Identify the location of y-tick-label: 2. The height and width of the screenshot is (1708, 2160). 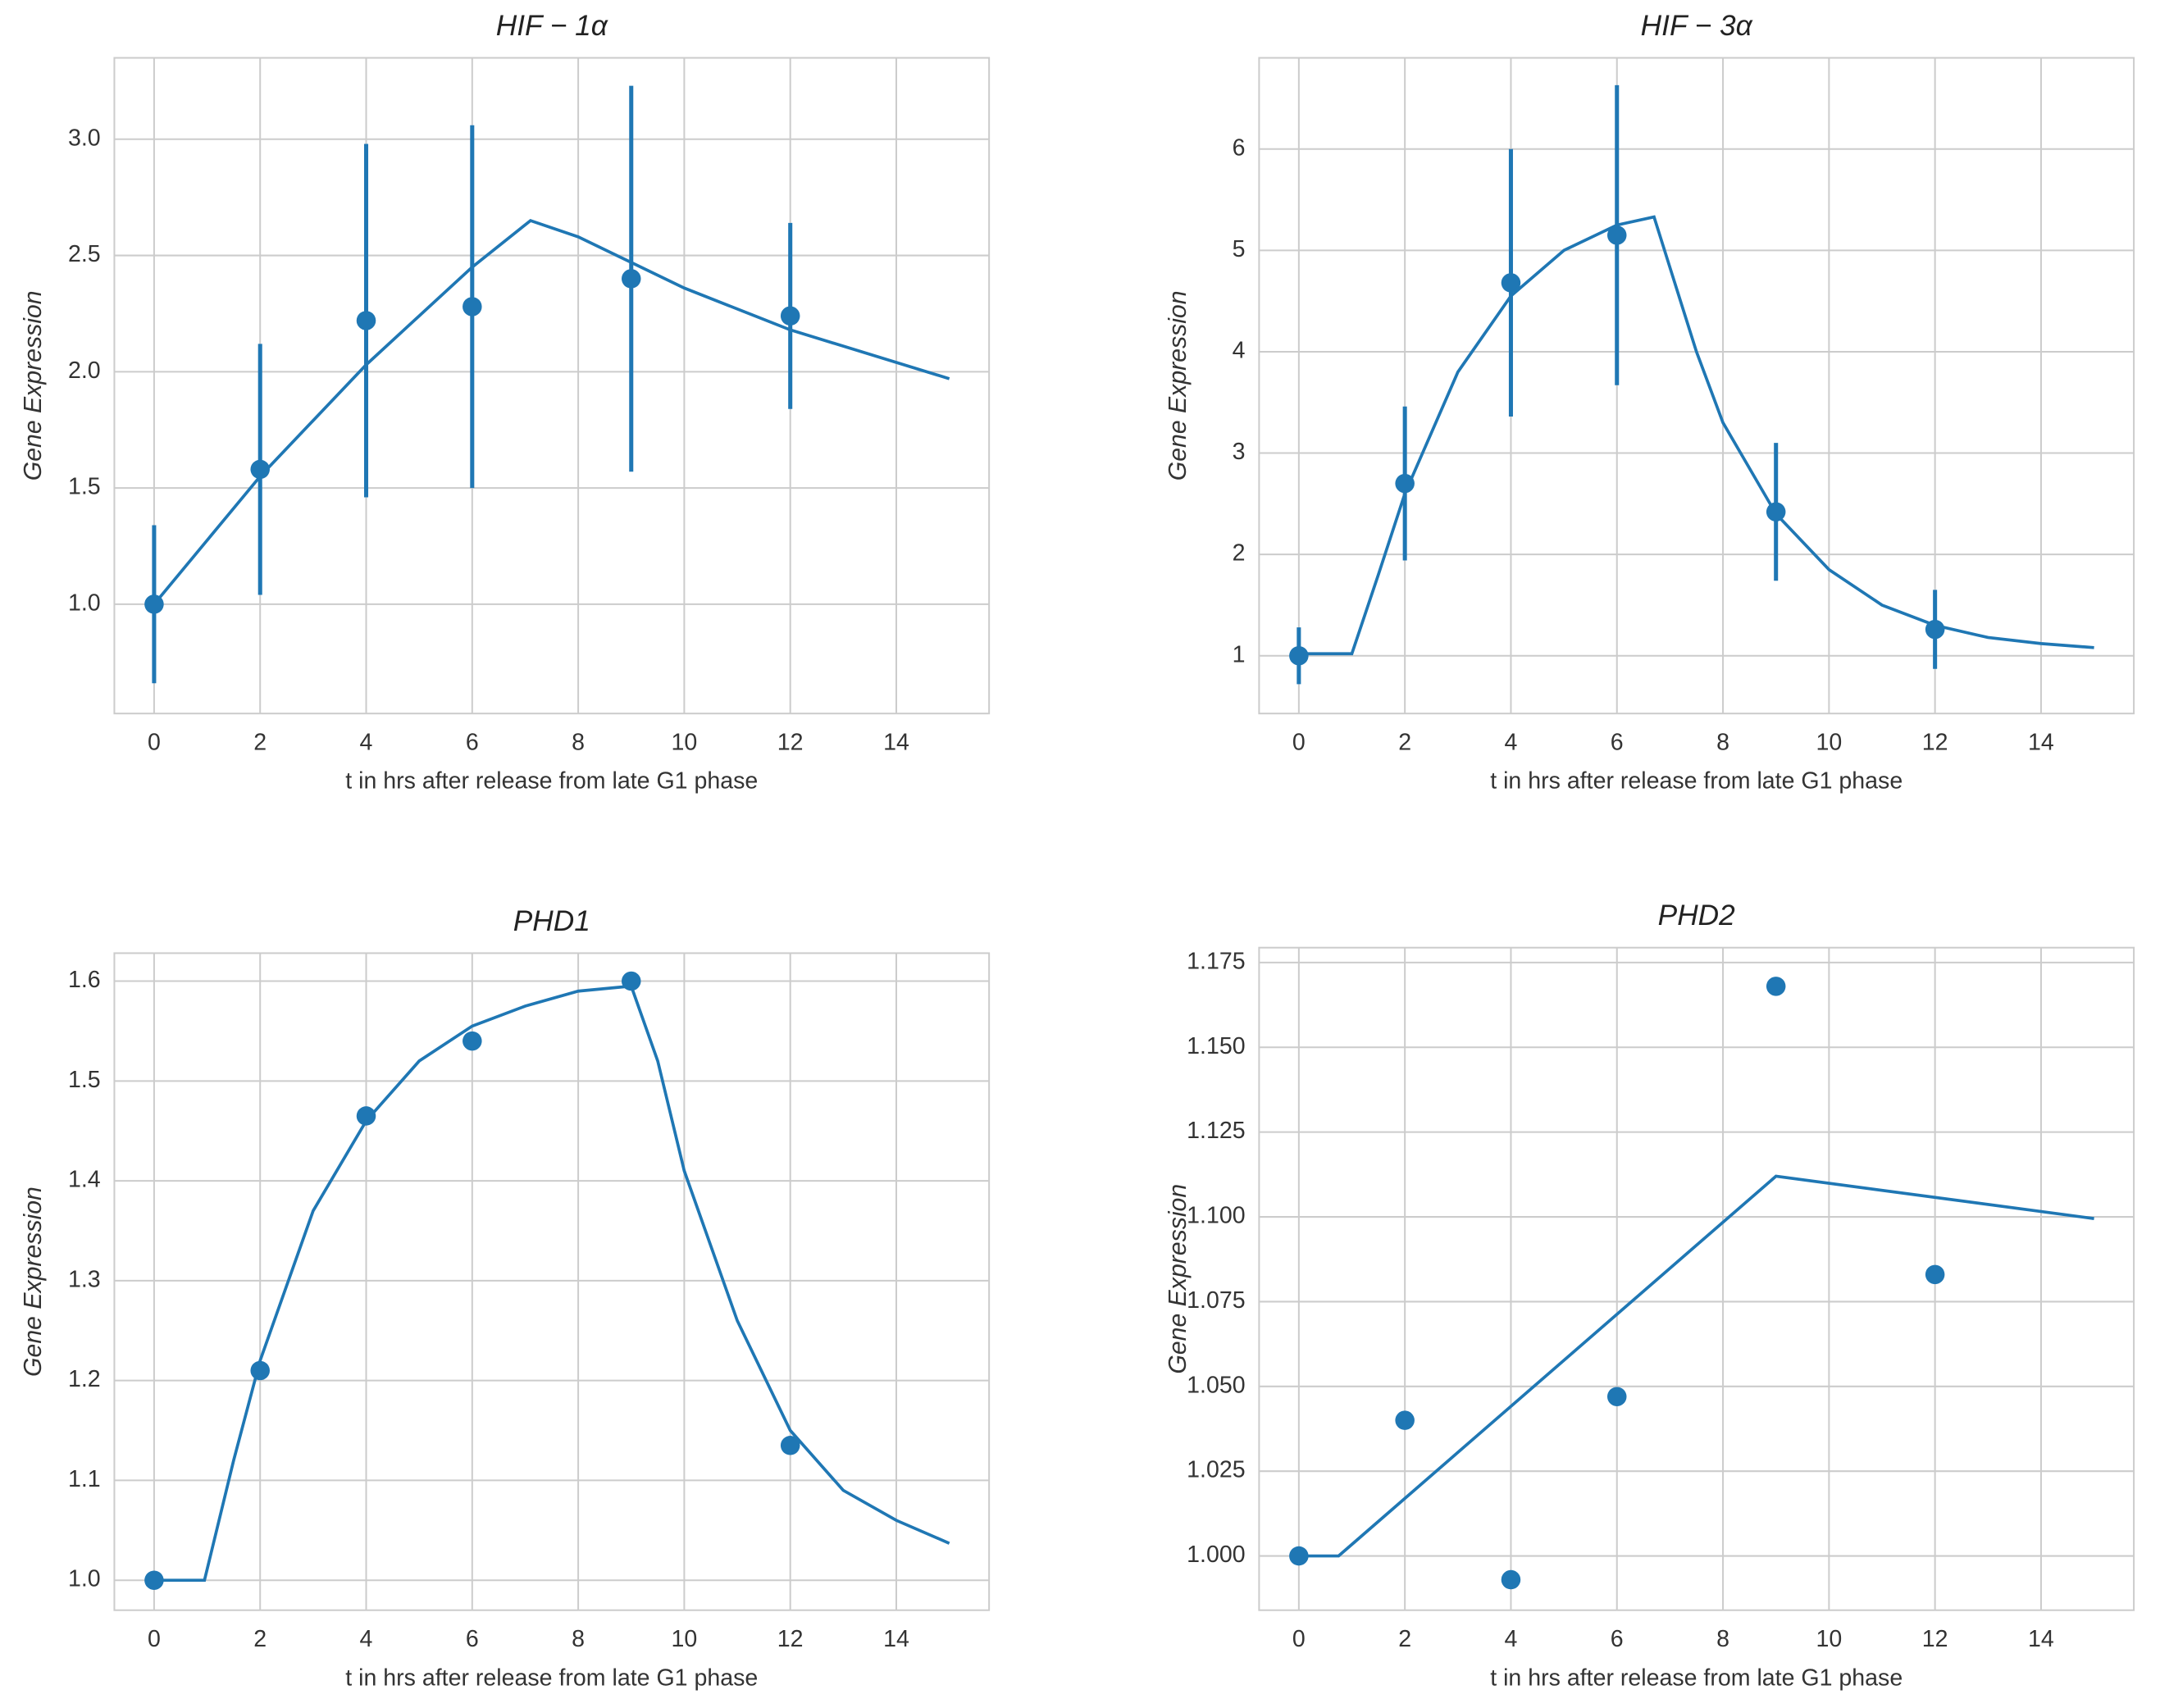
(1239, 553).